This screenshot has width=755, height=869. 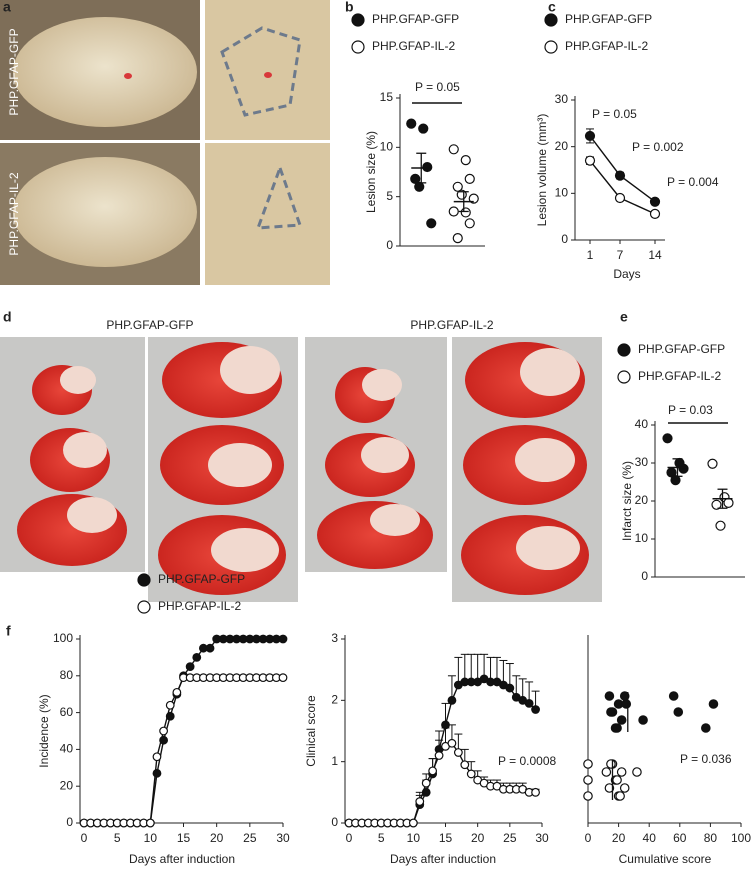 I want to click on y-tick-label: 5, so click(x=389, y=196).